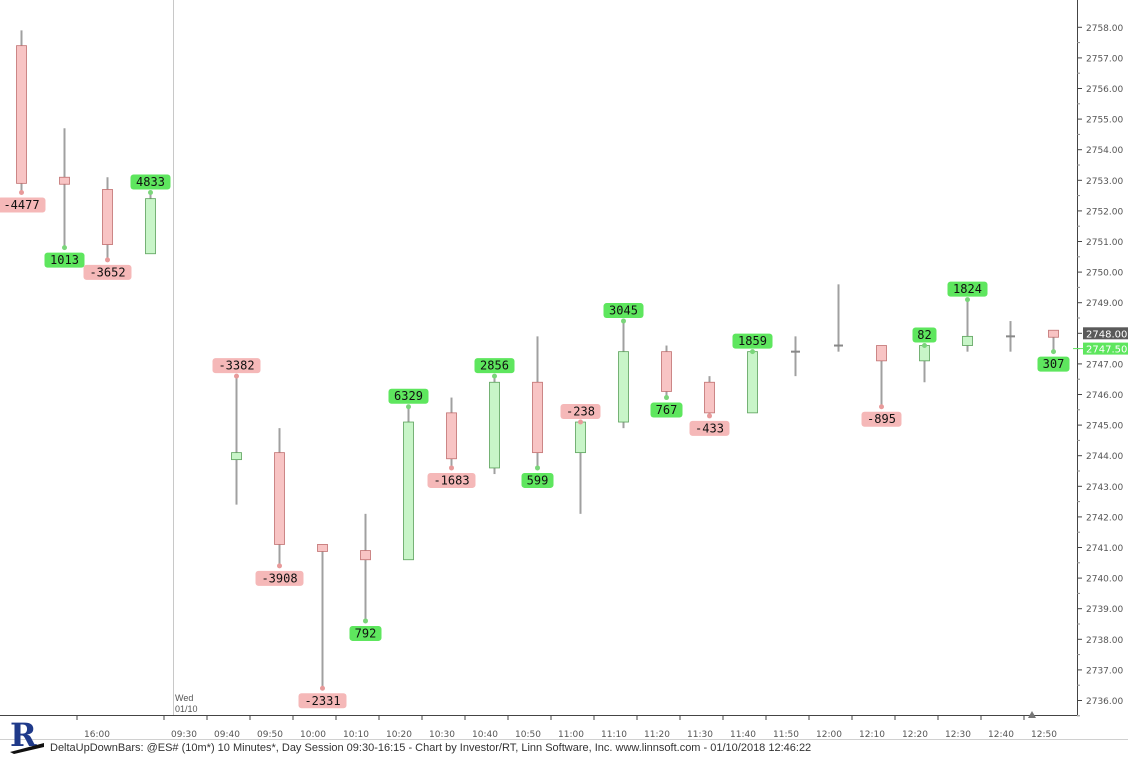 The image size is (1128, 757). What do you see at coordinates (657, 735) in the screenshot?
I see `time-tick-label: 11:20` at bounding box center [657, 735].